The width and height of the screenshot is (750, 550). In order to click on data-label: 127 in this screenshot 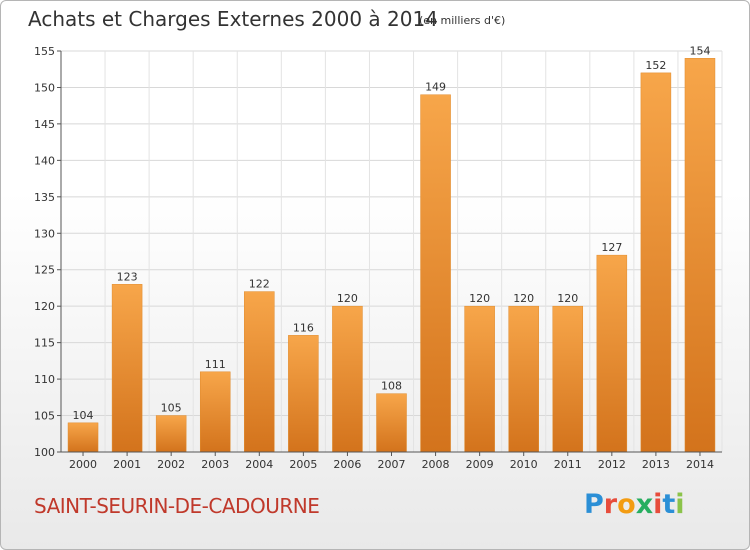, I will do `click(611, 247)`.